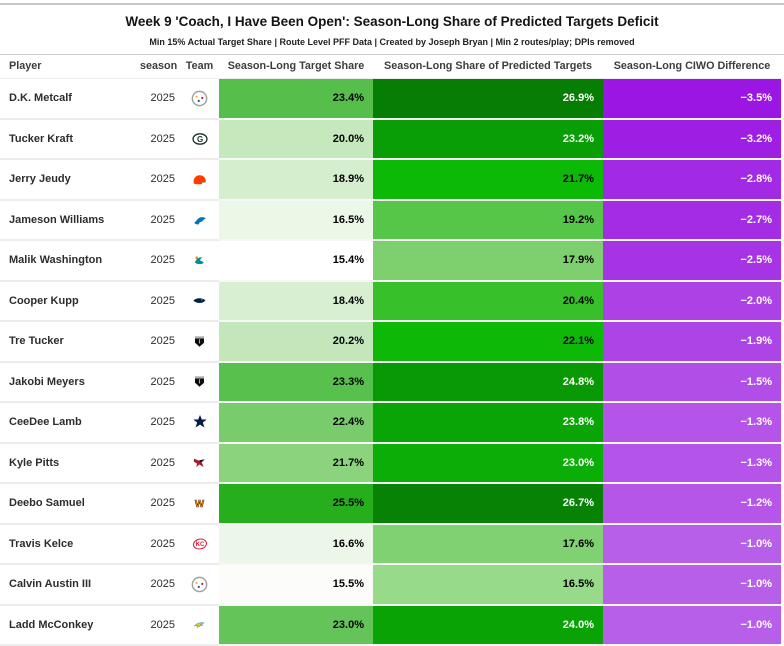 Image resolution: width=784 pixels, height=646 pixels. What do you see at coordinates (488, 342) in the screenshot?
I see `predicted-share-cell: 22.1%` at bounding box center [488, 342].